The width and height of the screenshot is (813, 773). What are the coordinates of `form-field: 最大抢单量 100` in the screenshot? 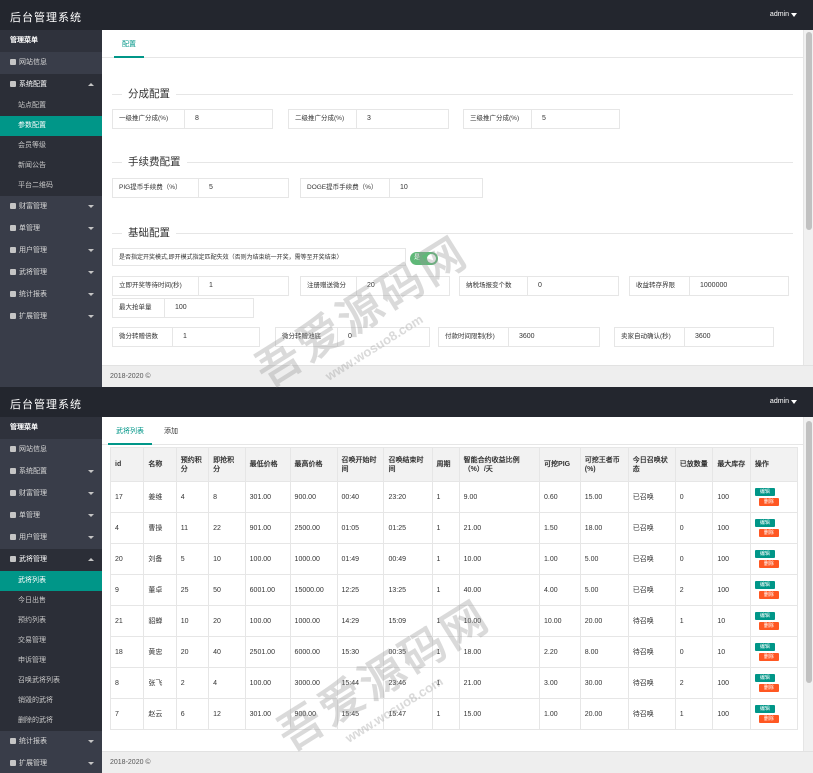 It's located at (183, 308).